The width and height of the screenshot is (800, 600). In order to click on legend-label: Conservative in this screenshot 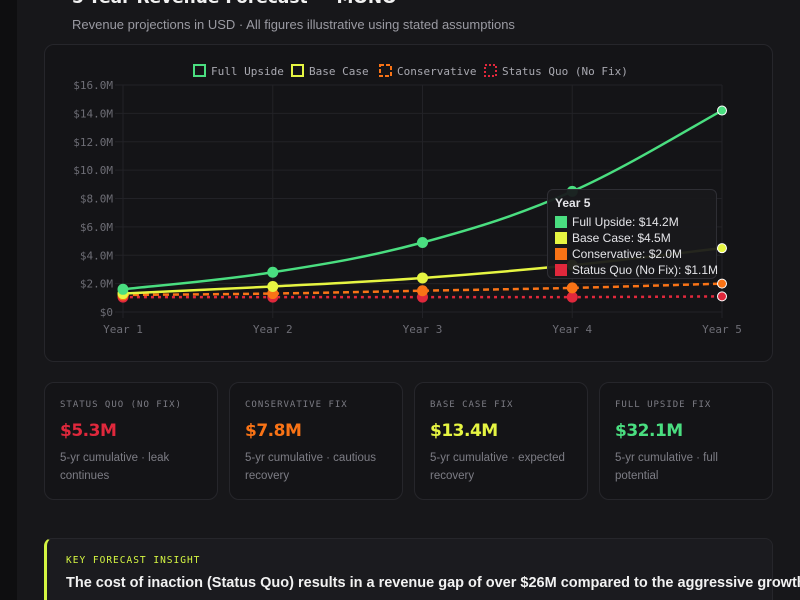, I will do `click(436, 71)`.